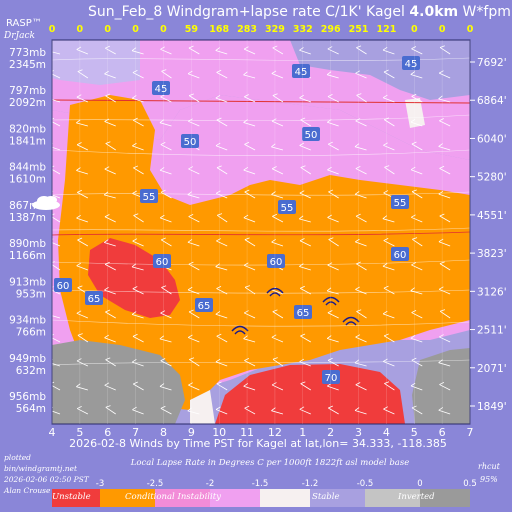 The height and width of the screenshot is (512, 512). Describe the element at coordinates (359, 29) in the screenshot. I see `wstar-value: 251` at that location.